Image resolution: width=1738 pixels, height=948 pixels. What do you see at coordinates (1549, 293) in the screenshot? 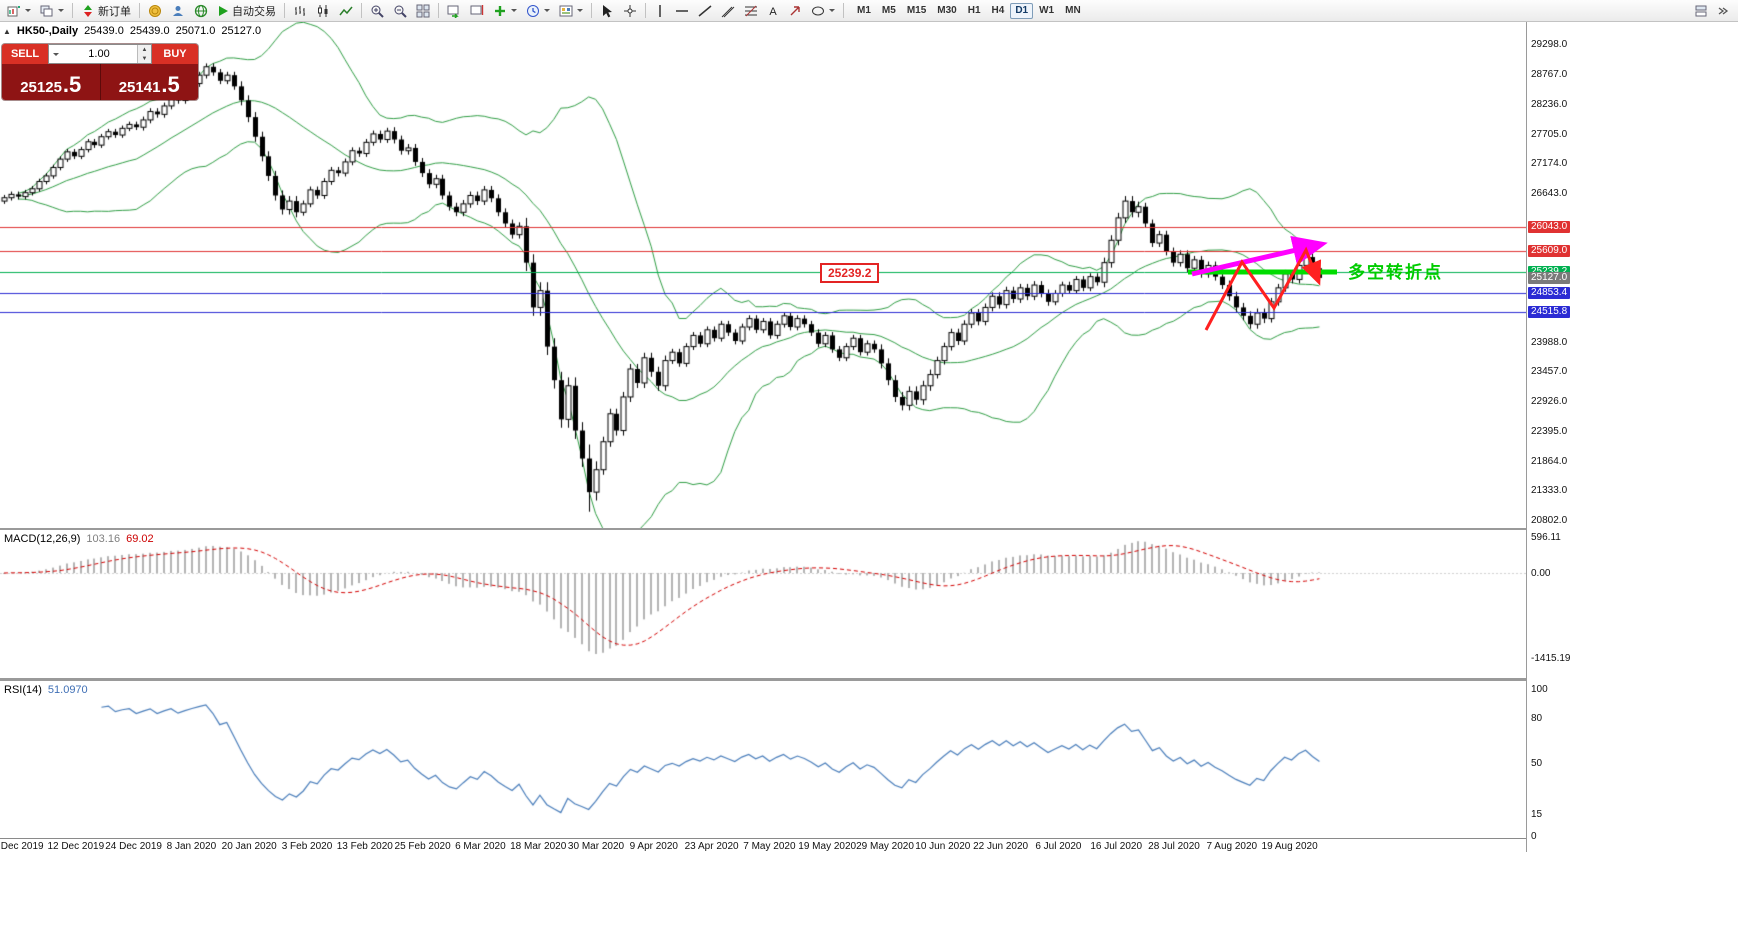
I see `price-badge: 24853.4` at bounding box center [1549, 293].